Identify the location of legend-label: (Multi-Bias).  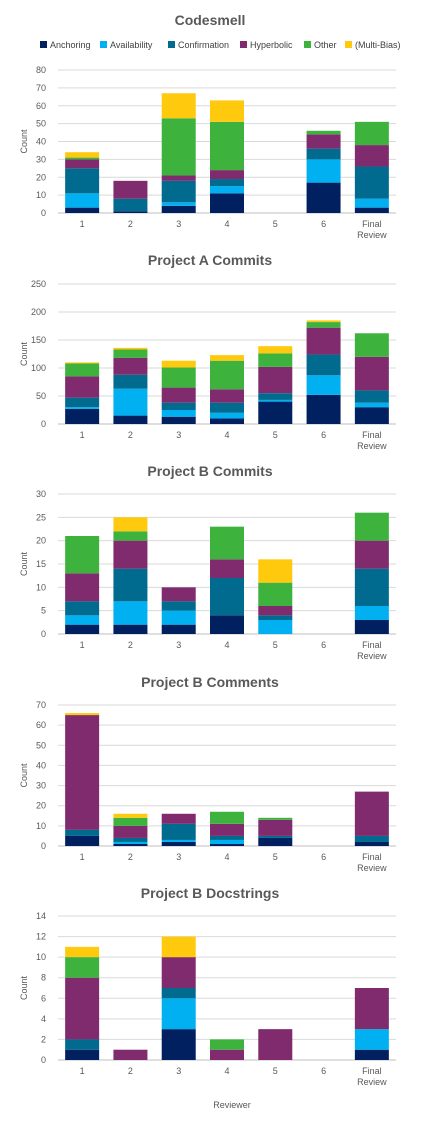
(378, 45).